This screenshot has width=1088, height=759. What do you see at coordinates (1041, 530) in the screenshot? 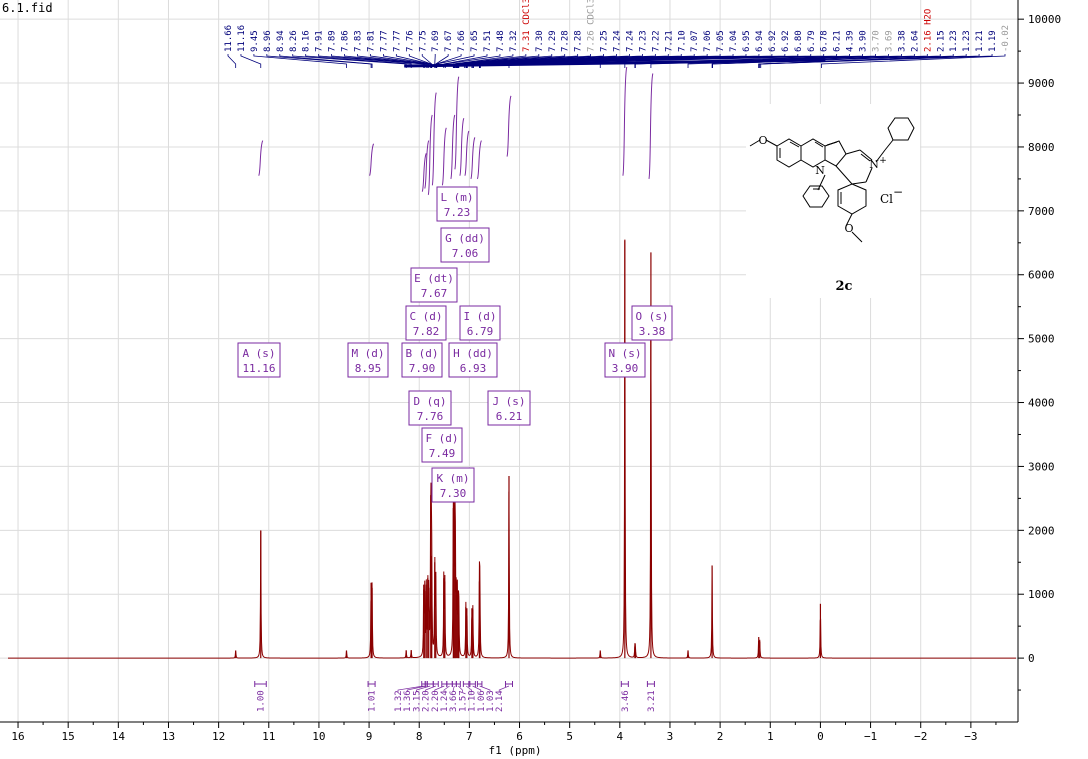
I see `y-tick-label: 2000` at bounding box center [1041, 530].